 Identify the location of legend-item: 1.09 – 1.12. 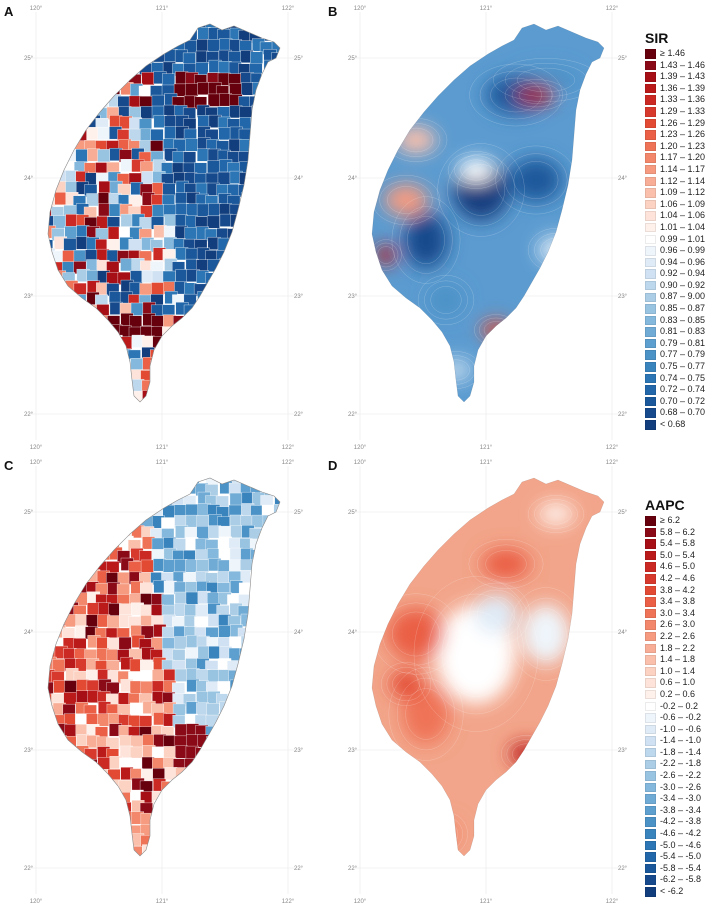
(675, 193).